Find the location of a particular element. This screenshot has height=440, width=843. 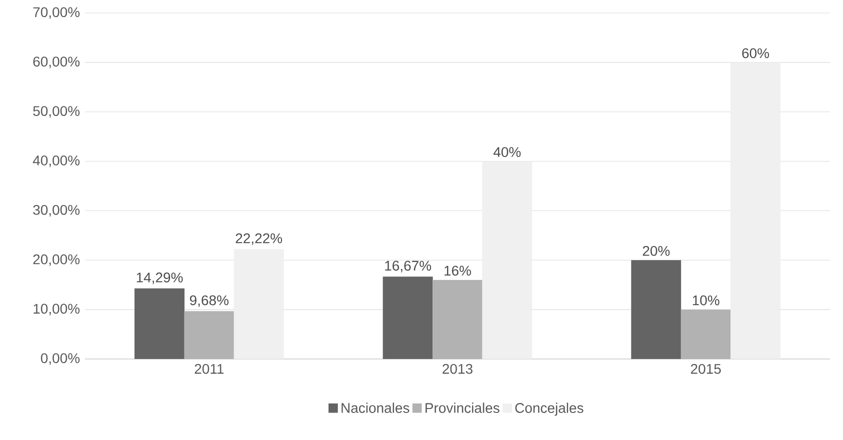

y-tick-label: 20,00% is located at coordinates (56, 260).